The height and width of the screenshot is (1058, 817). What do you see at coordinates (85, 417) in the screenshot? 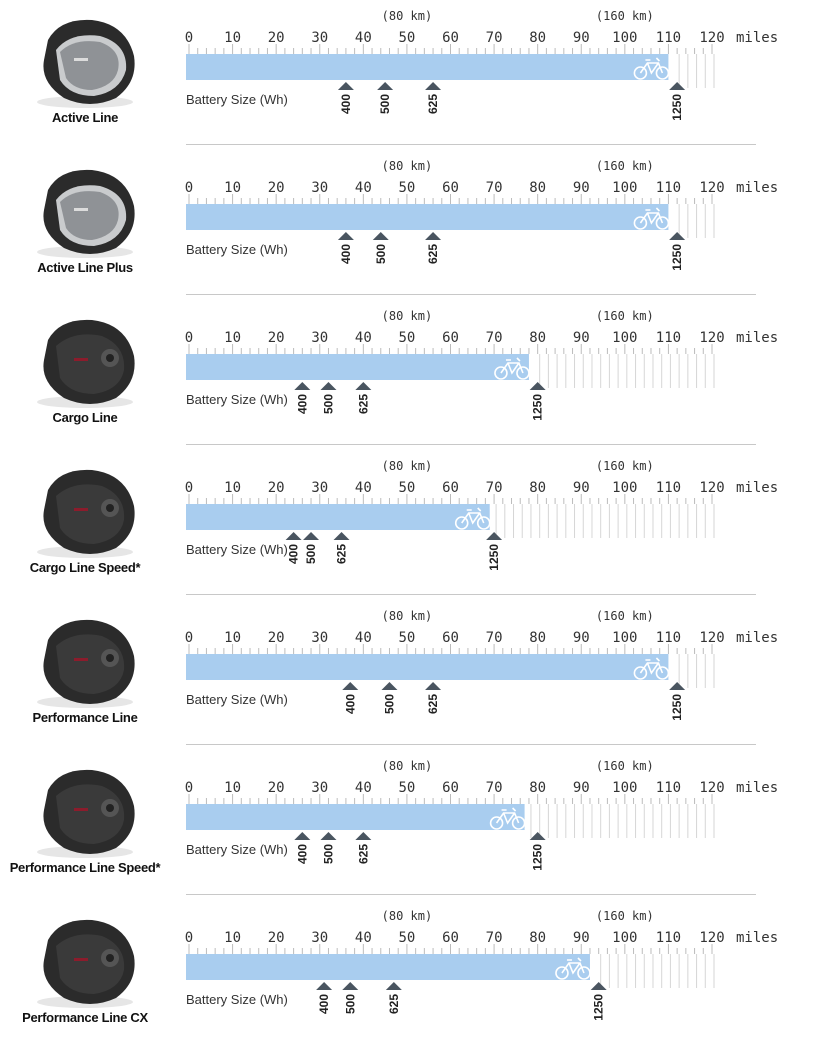
I see `motor-name: Cargo Line` at bounding box center [85, 417].